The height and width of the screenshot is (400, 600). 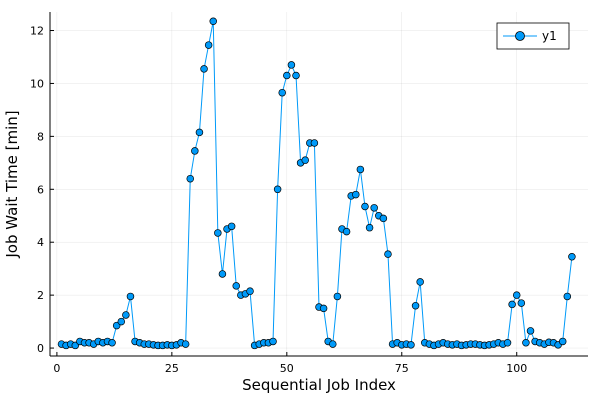 What do you see at coordinates (287, 368) in the screenshot?
I see `x-tick-label: 50` at bounding box center [287, 368].